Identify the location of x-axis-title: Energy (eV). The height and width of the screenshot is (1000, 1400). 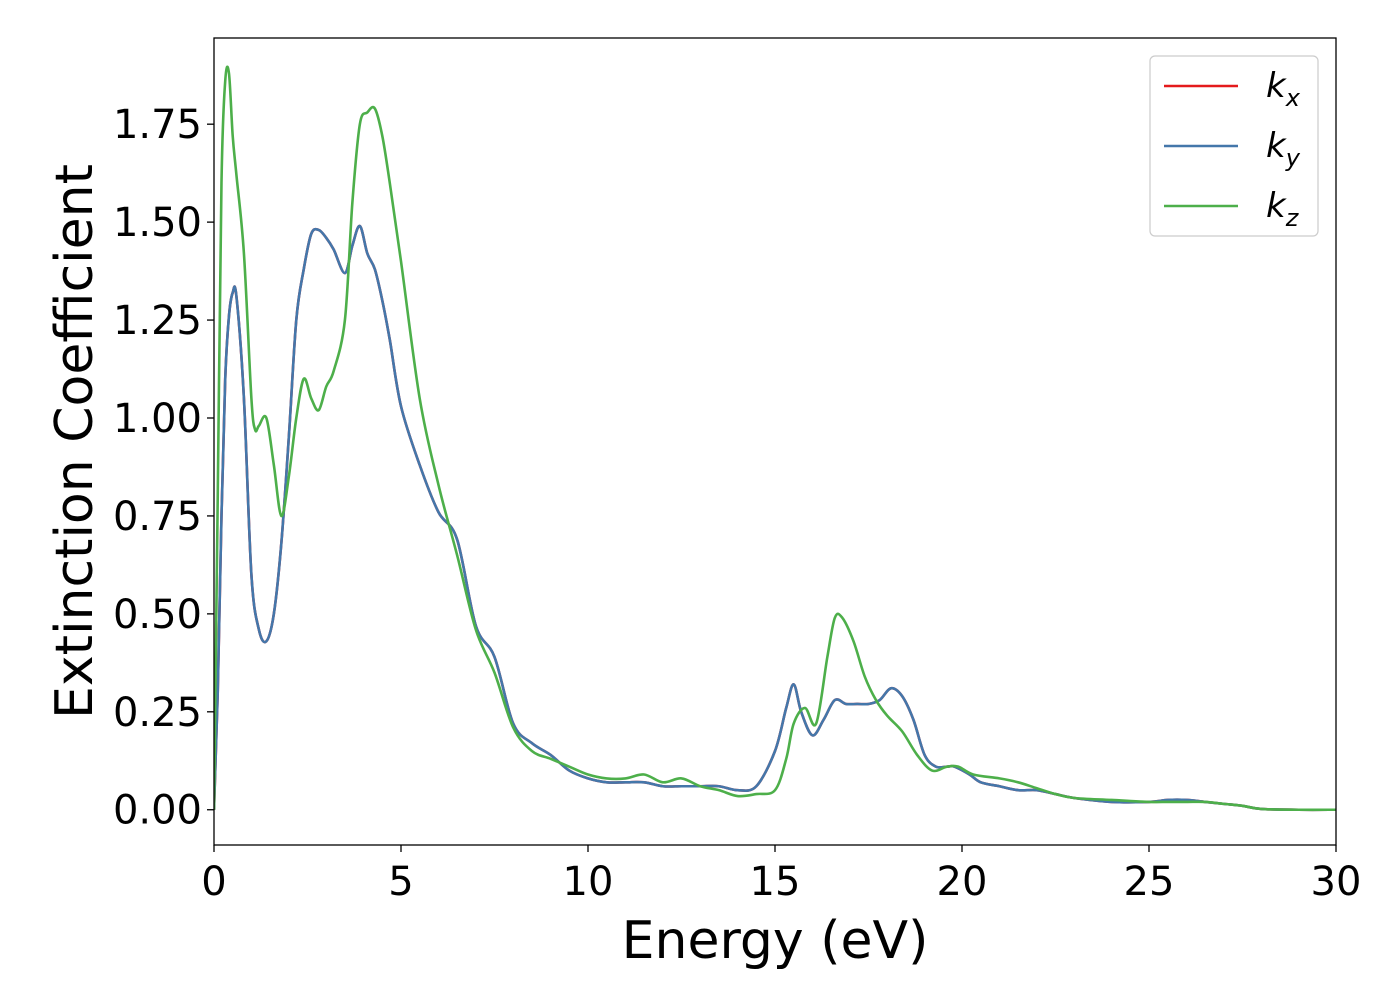
(775, 941).